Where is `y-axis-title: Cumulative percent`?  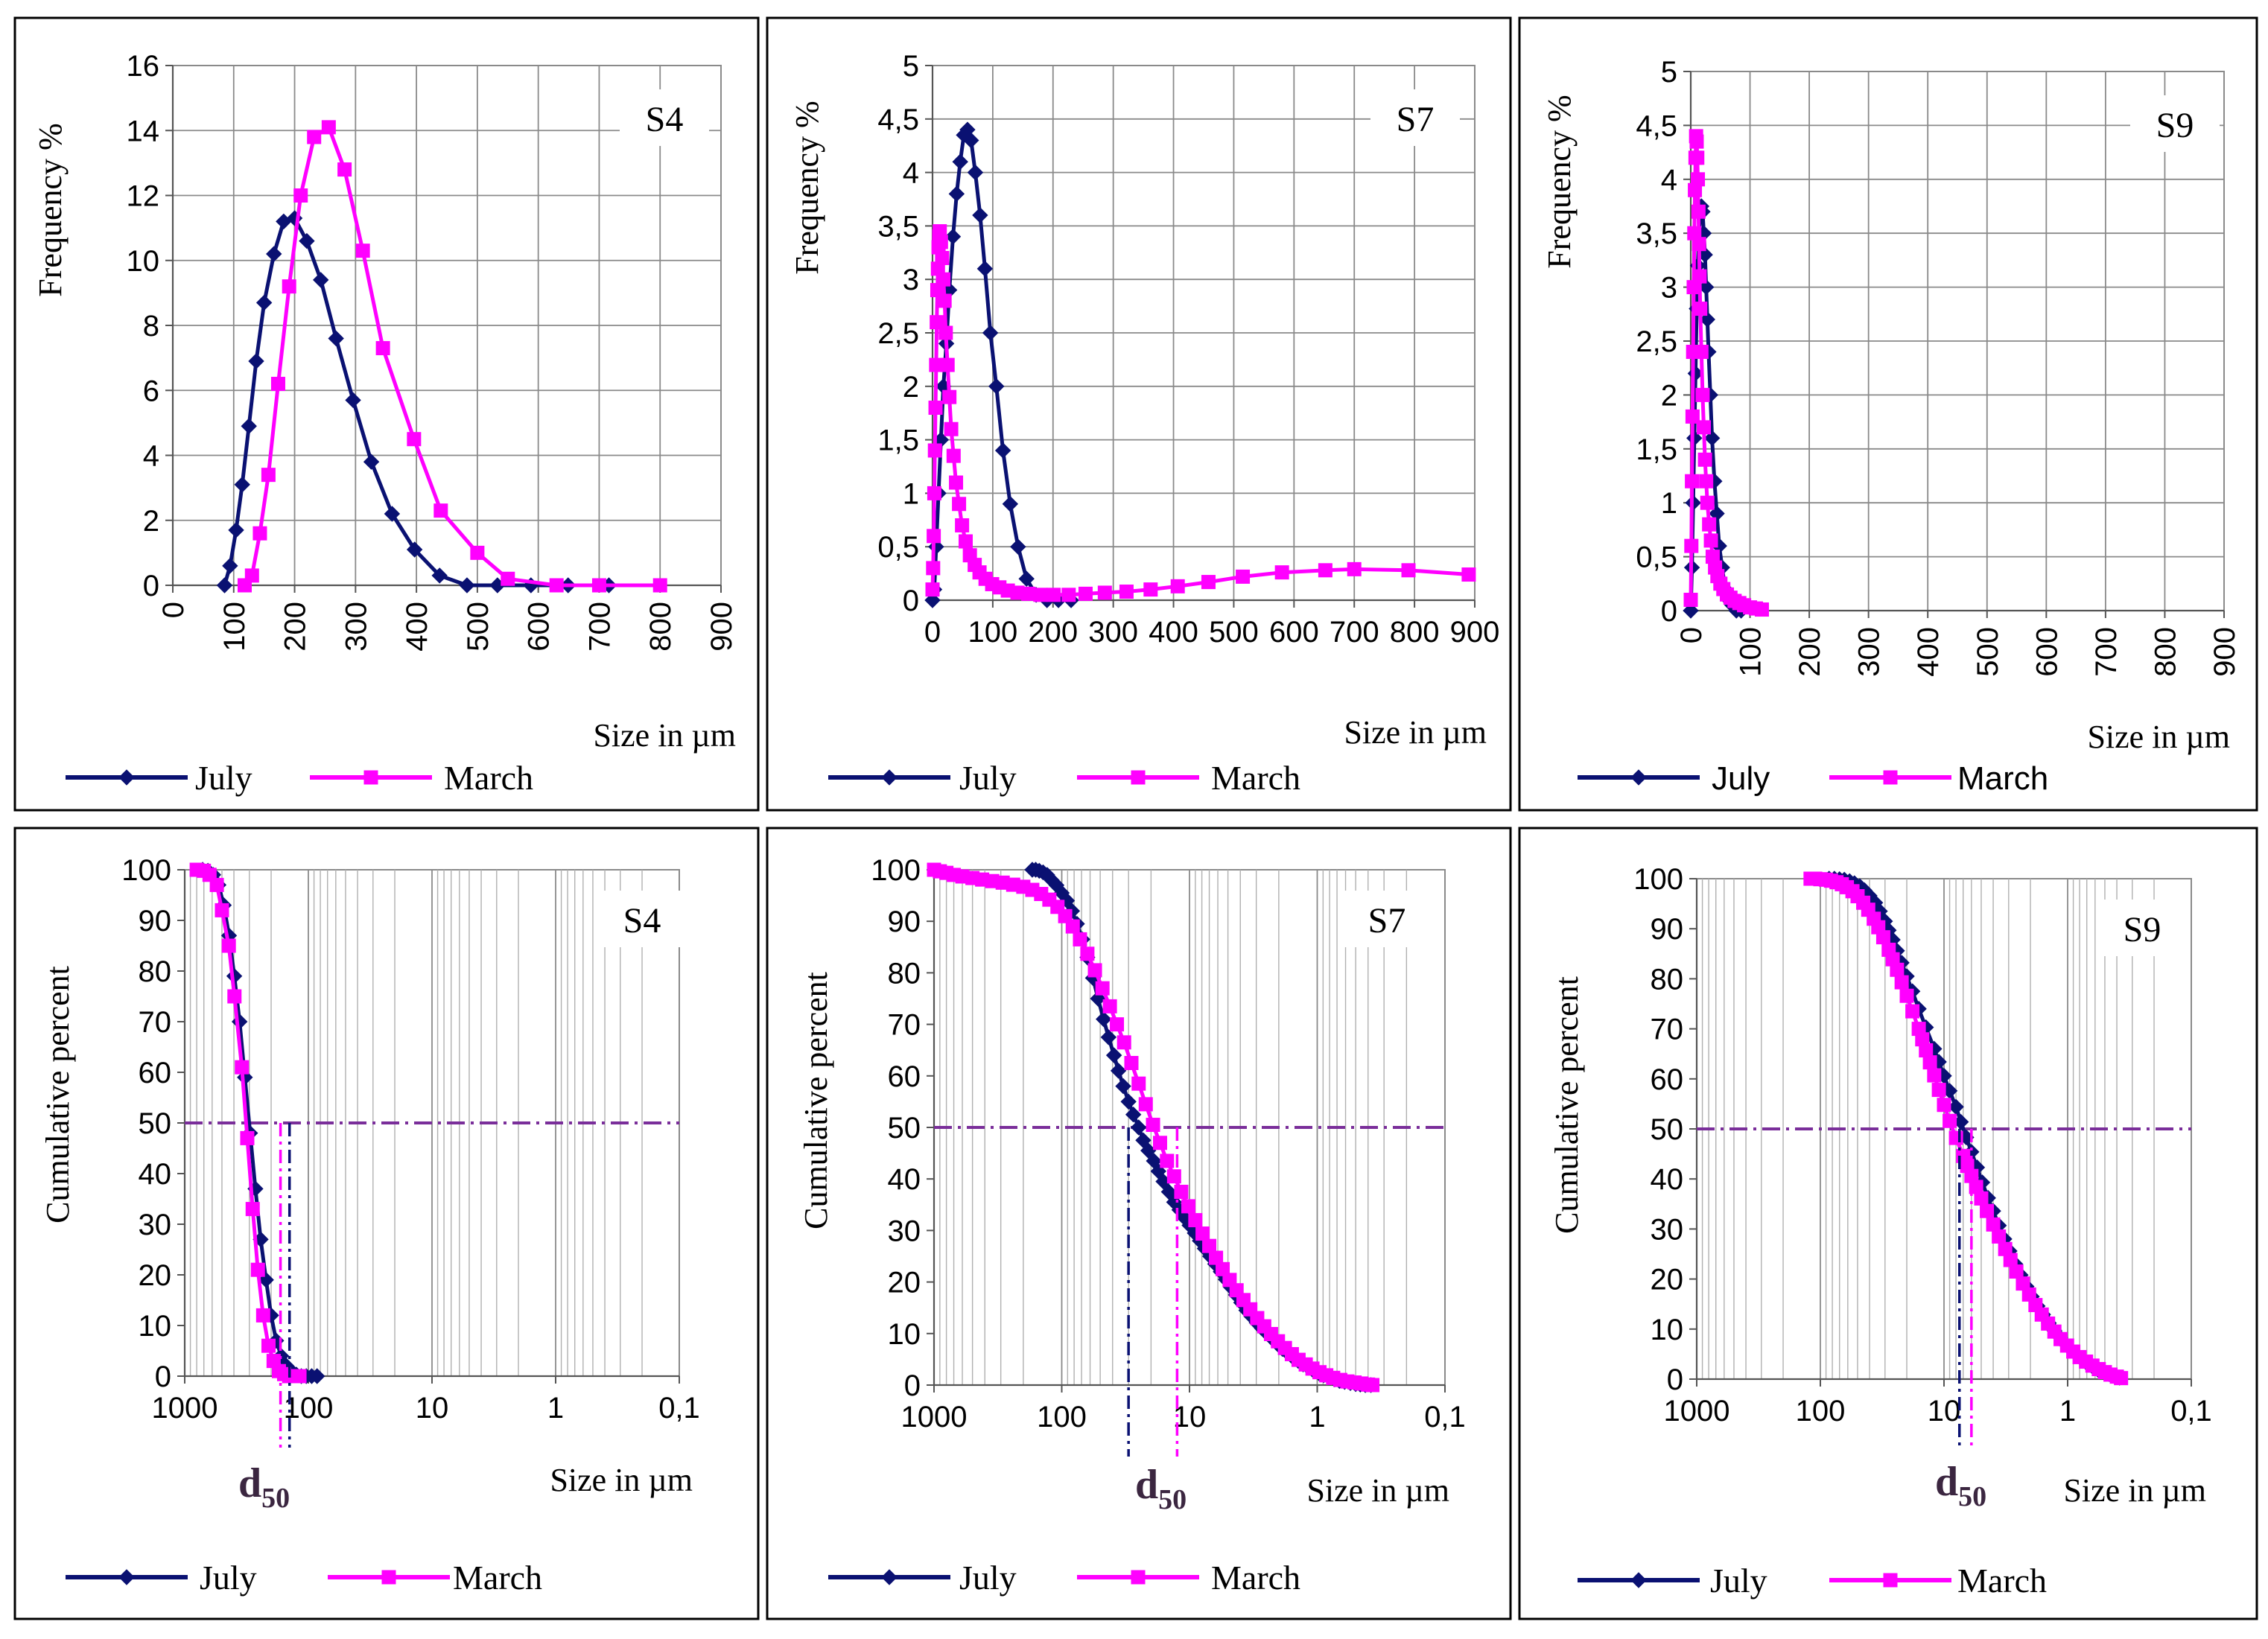 y-axis-title: Cumulative percent is located at coordinates (816, 1100).